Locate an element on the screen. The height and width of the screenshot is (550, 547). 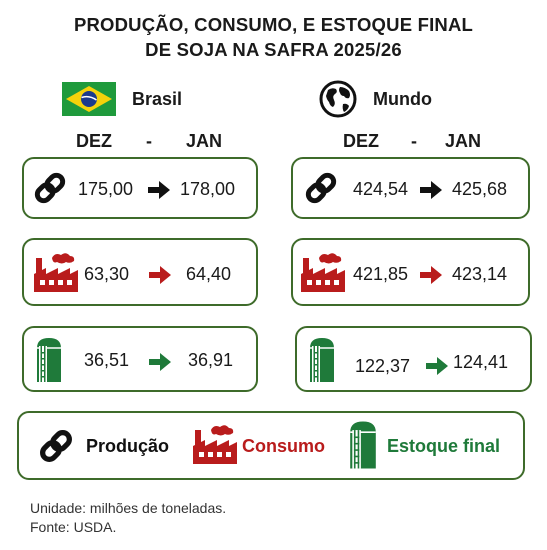
region-mundo: Mundo is located at coordinates (375, 99).